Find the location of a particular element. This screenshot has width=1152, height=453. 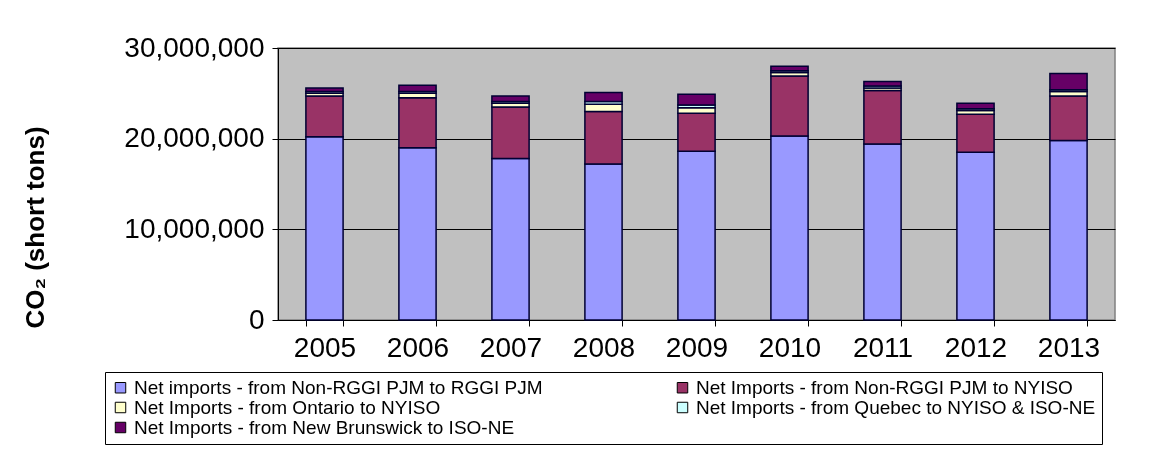

y-tick-label: 30,000,000 is located at coordinates (194, 47).